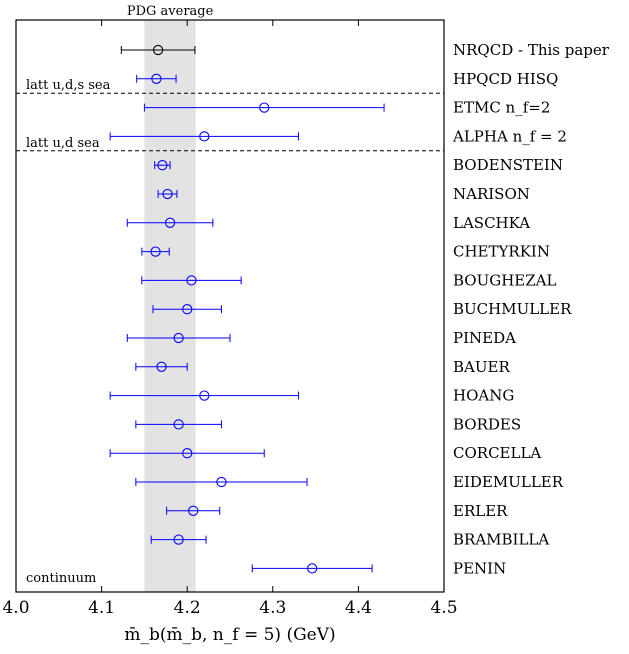  What do you see at coordinates (101, 608) in the screenshot?
I see `x-tick-label: 4.1` at bounding box center [101, 608].